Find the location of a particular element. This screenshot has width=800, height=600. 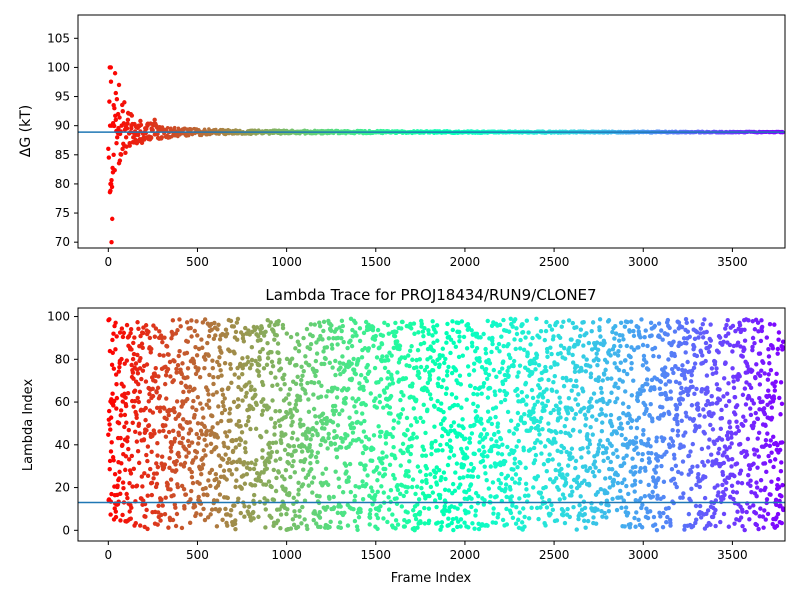

top-y-tick-label: 70 is located at coordinates (62, 242).